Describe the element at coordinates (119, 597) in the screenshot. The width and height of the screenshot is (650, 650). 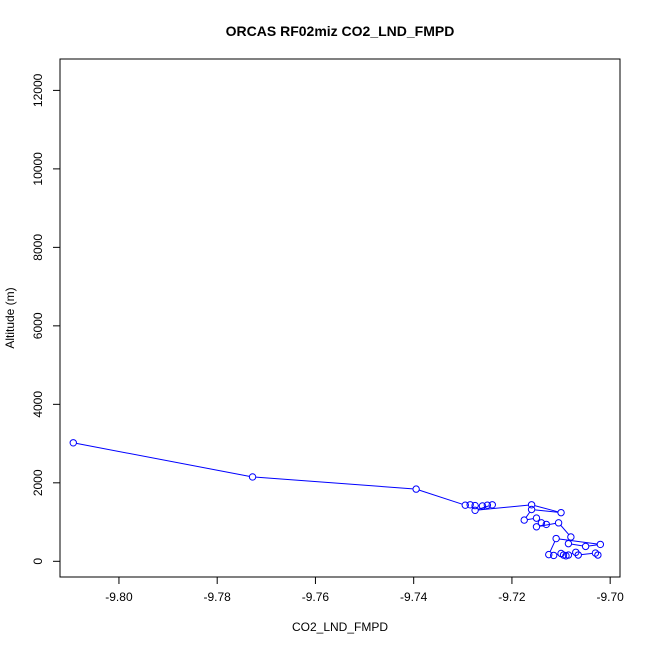
I see `x-tick-label: -9.80` at that location.